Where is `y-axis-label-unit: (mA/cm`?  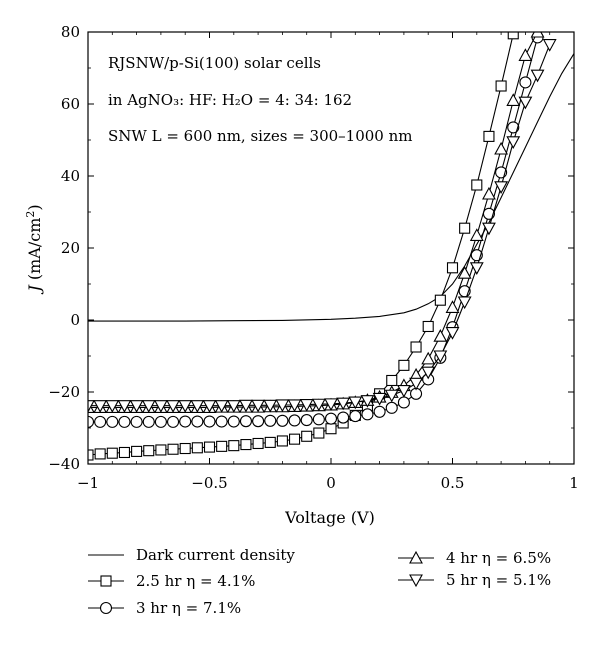
y-axis-label-unit: (mA/cm is located at coordinates (34, 252).